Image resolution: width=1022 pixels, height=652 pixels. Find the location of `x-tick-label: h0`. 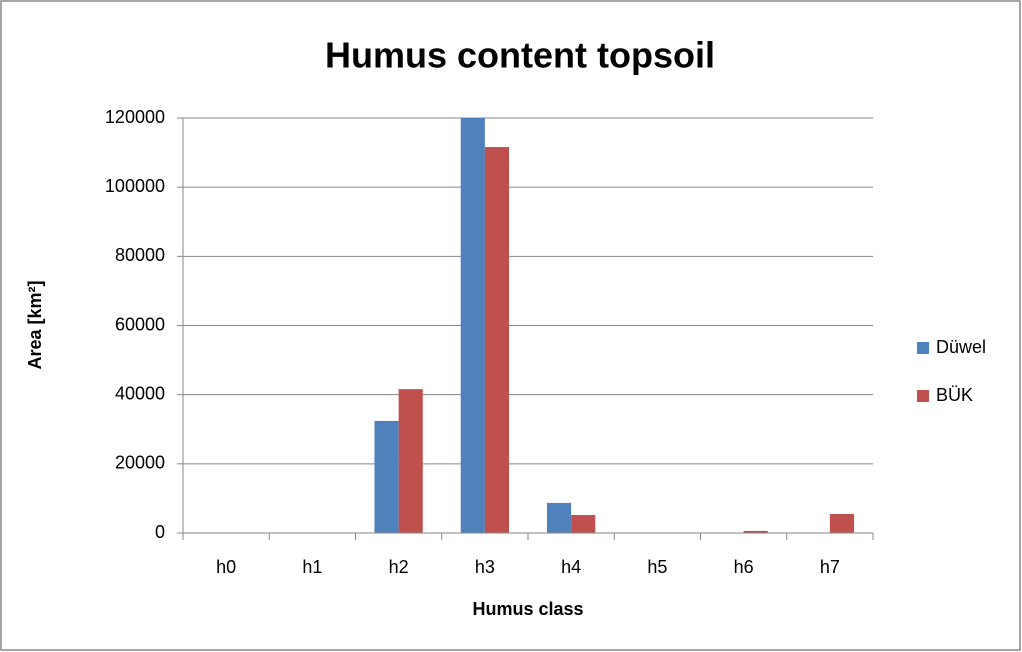

x-tick-label: h0 is located at coordinates (226, 567).